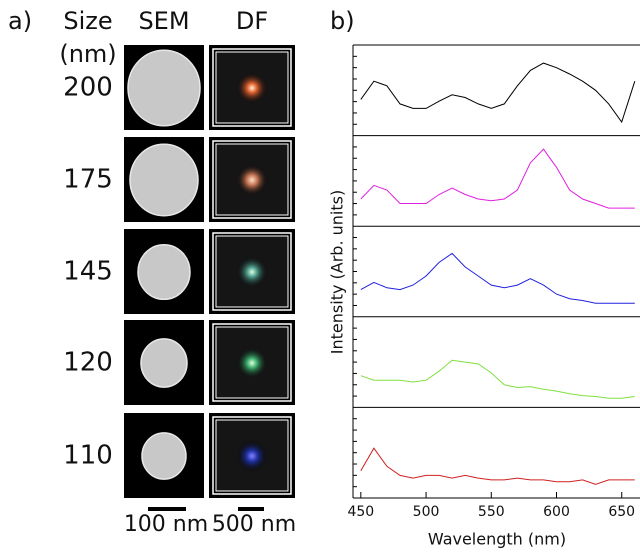 This screenshot has height=552, width=640. What do you see at coordinates (621, 512) in the screenshot?
I see `x-tick-label: 650` at bounding box center [621, 512].